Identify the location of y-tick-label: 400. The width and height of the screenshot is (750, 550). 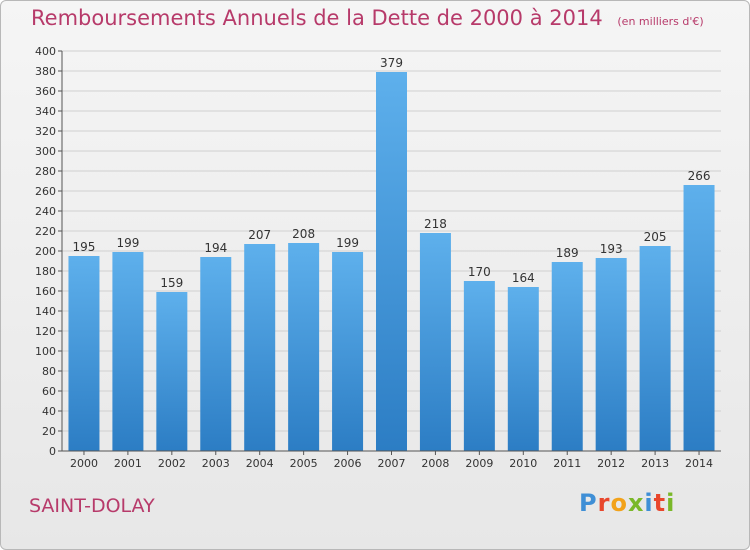
(45, 51).